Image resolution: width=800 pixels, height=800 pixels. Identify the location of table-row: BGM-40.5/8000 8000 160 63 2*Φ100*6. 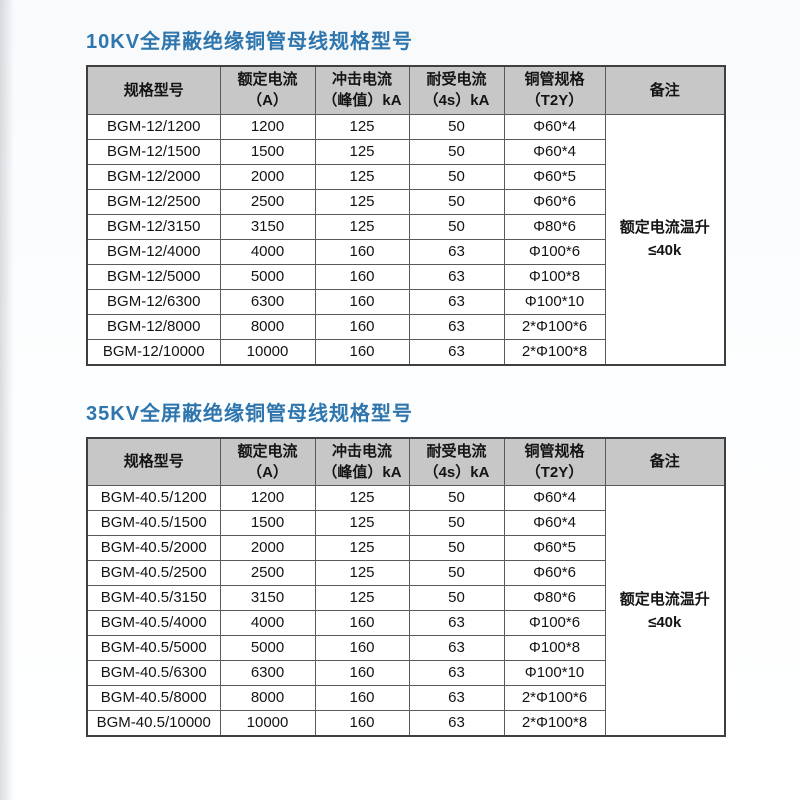
(405, 698).